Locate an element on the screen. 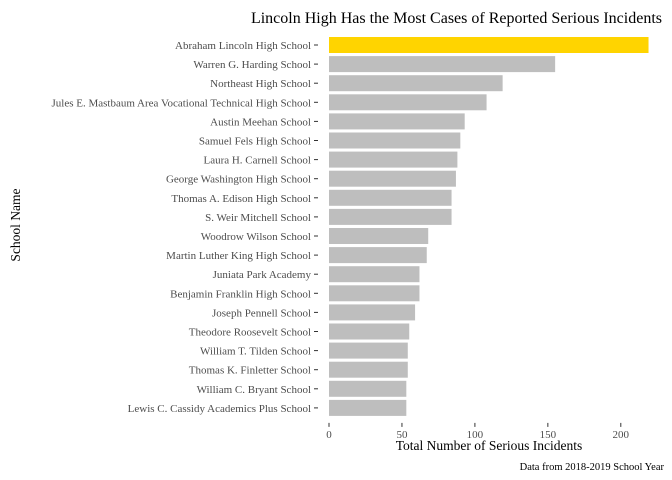  y-axis-title: School Name is located at coordinates (15, 224).